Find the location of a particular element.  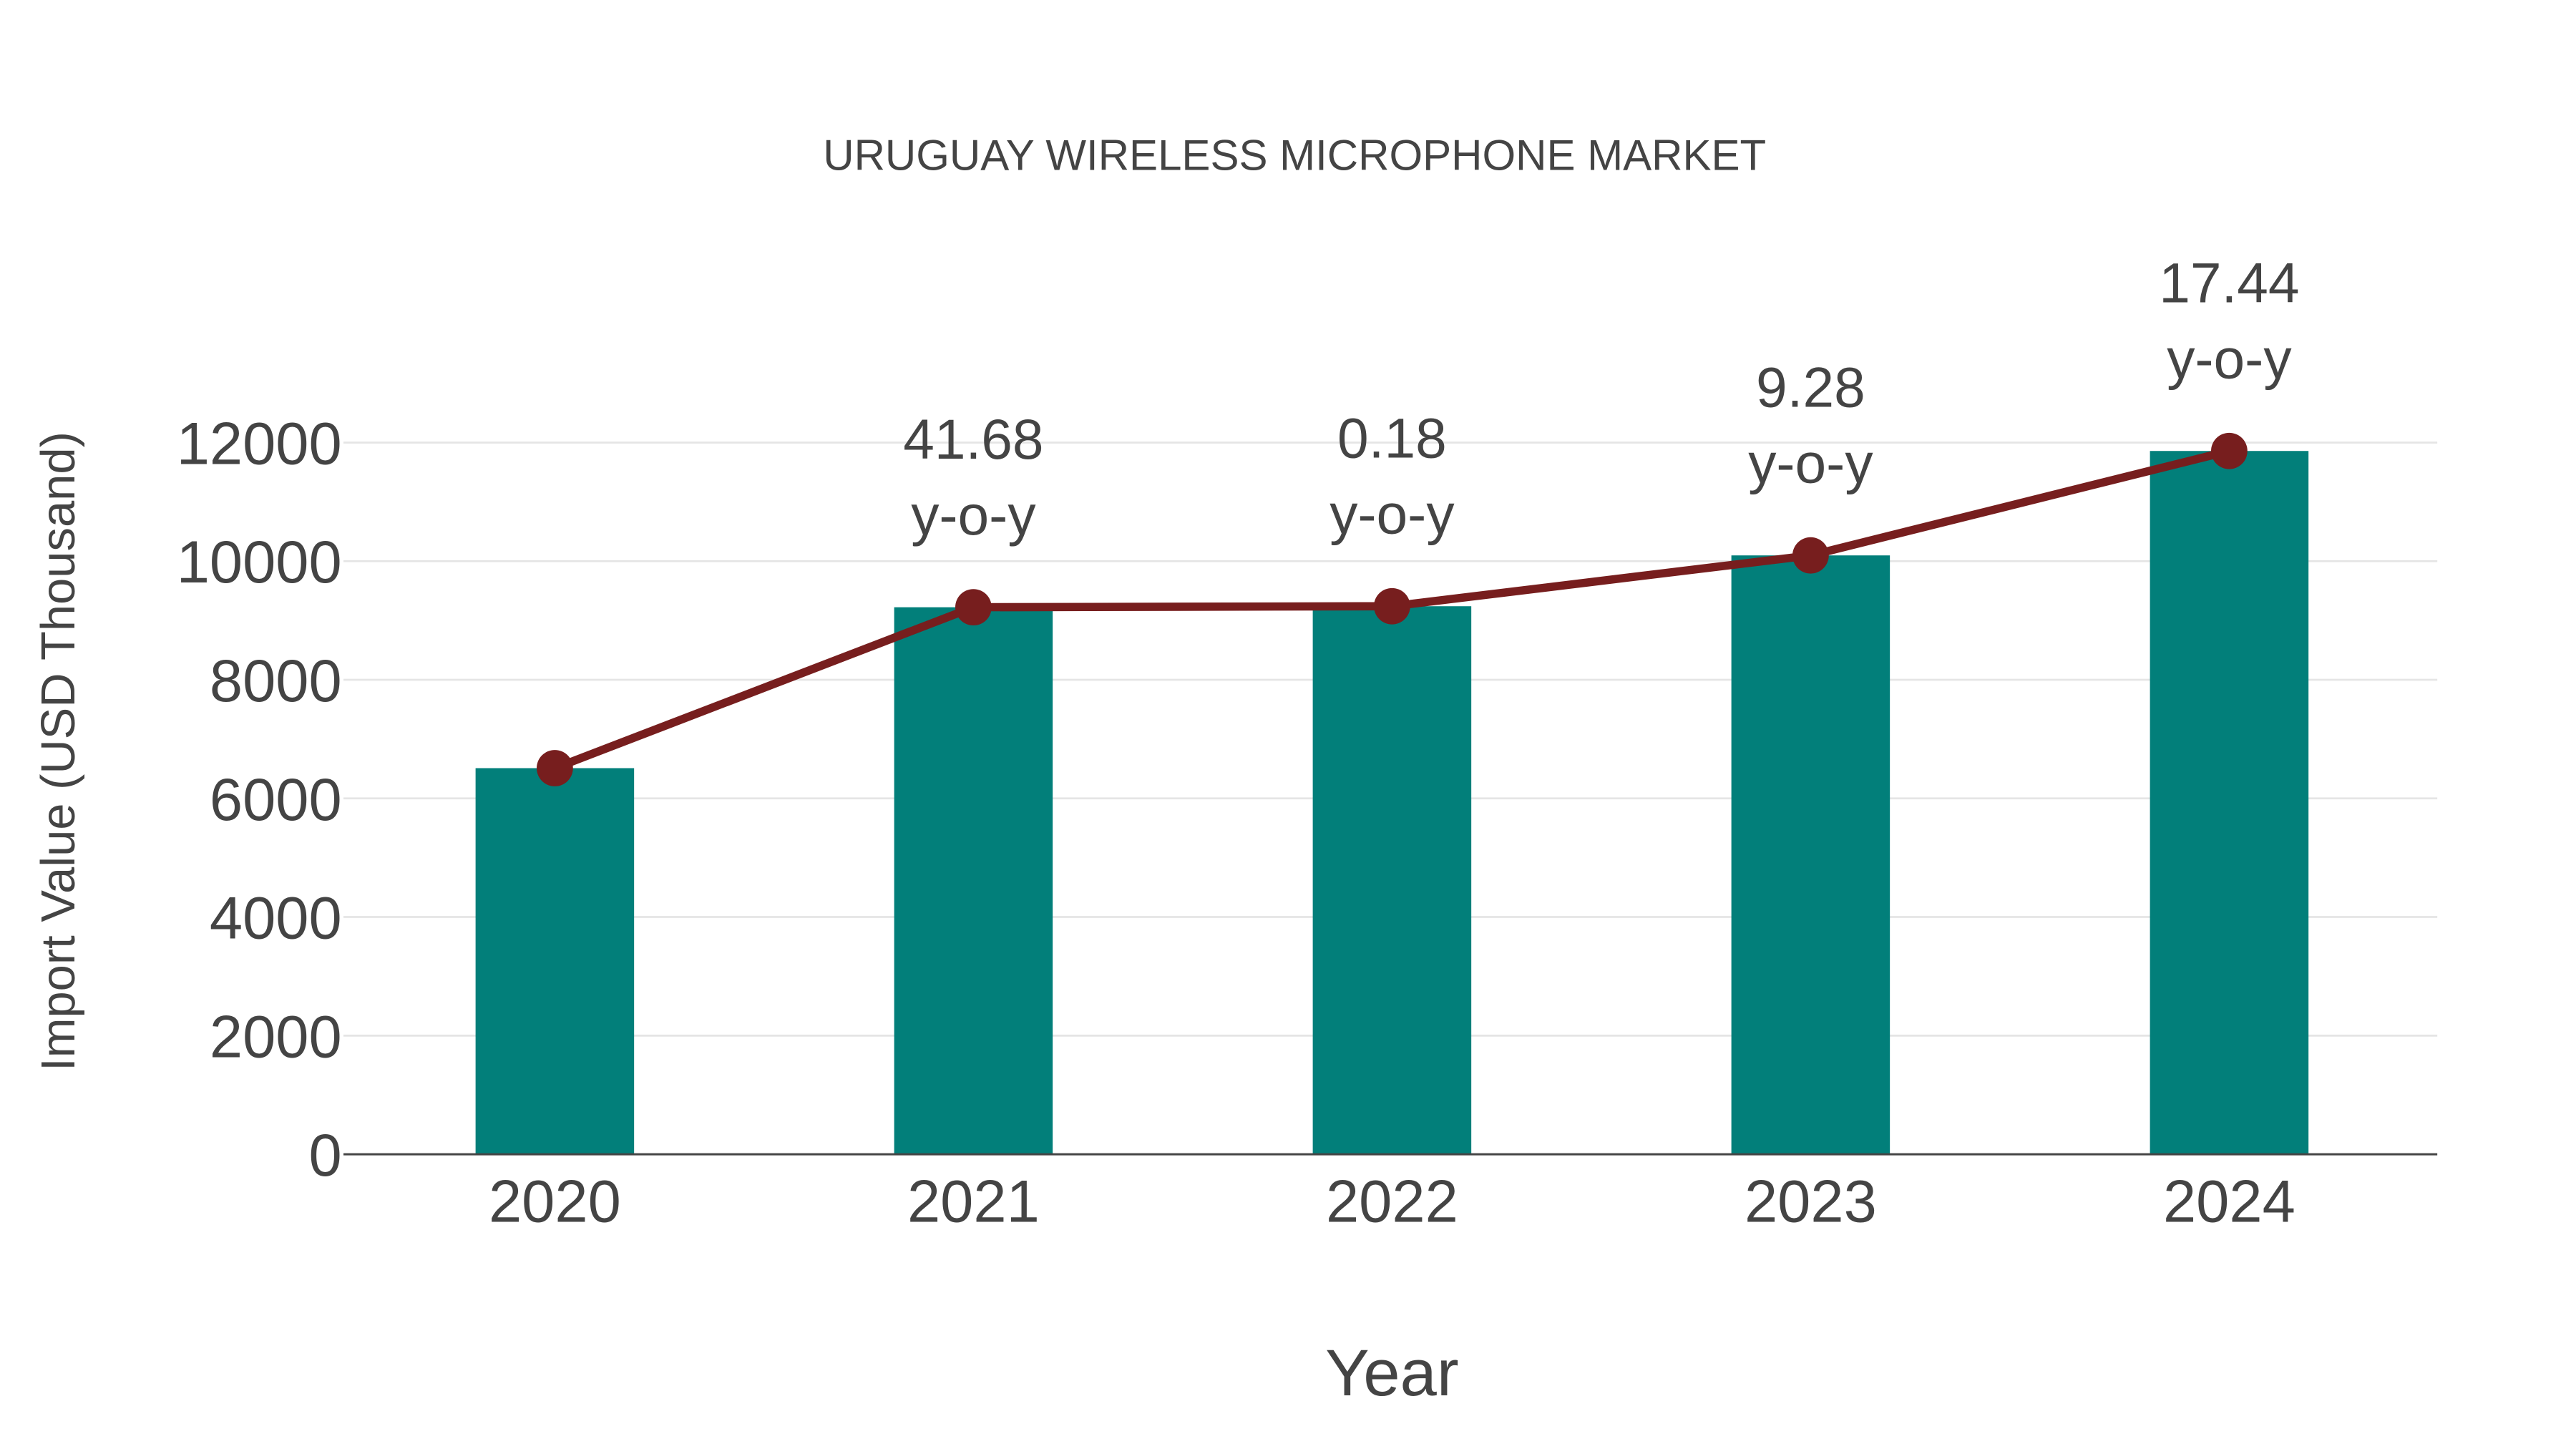

yoy-value-label: 41.68 is located at coordinates (973, 439).